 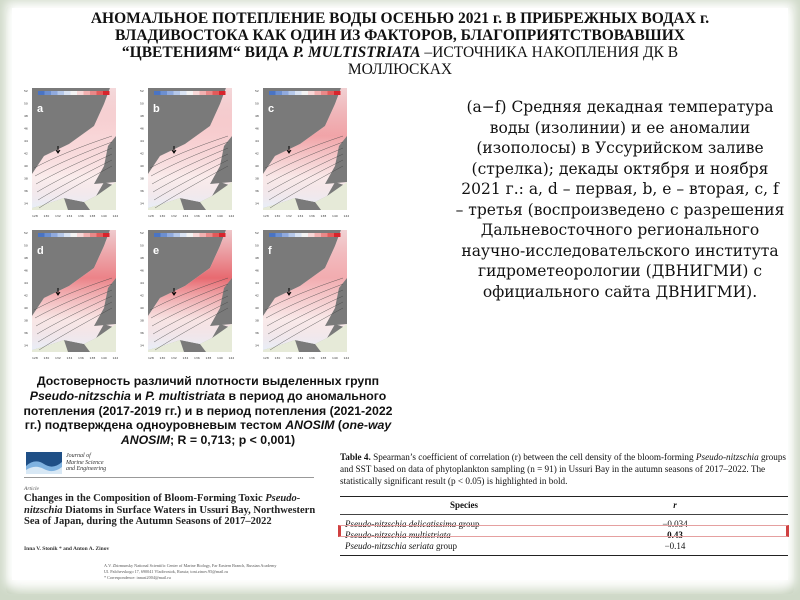 What do you see at coordinates (174, 216) in the screenshot?
I see `lon-tick: 132` at bounding box center [174, 216].